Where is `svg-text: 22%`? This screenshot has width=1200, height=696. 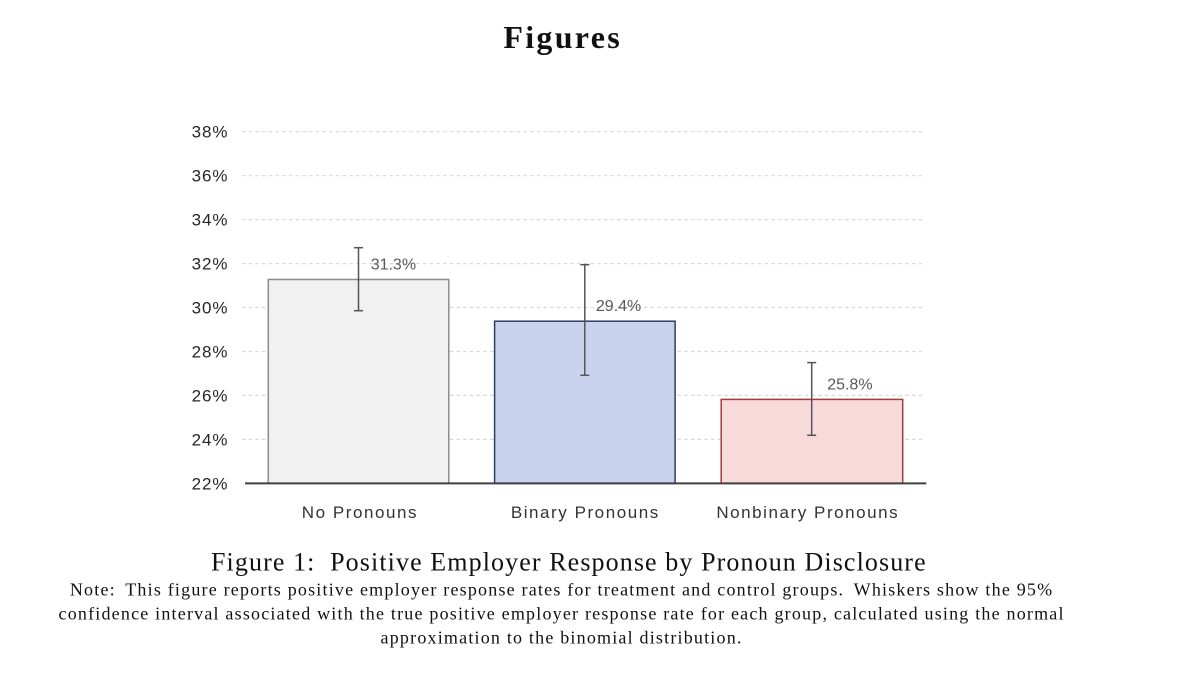 svg-text: 22% is located at coordinates (210, 483).